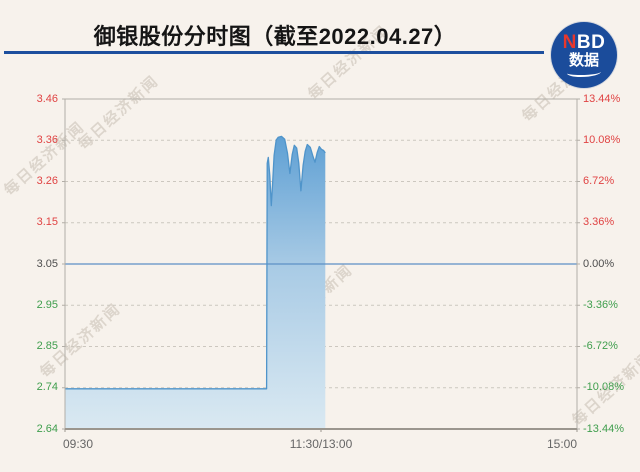  I want to click on nbd-logo-swoosh, so click(584, 72).